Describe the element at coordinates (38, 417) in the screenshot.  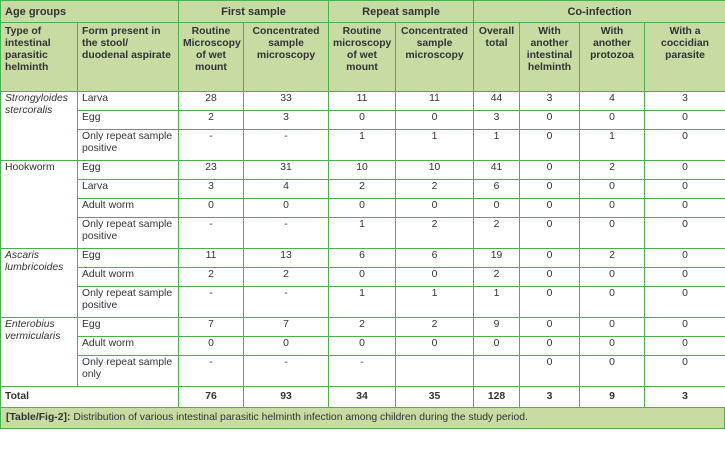
I see `caption-label: [Table/Fig-2]:` at that location.